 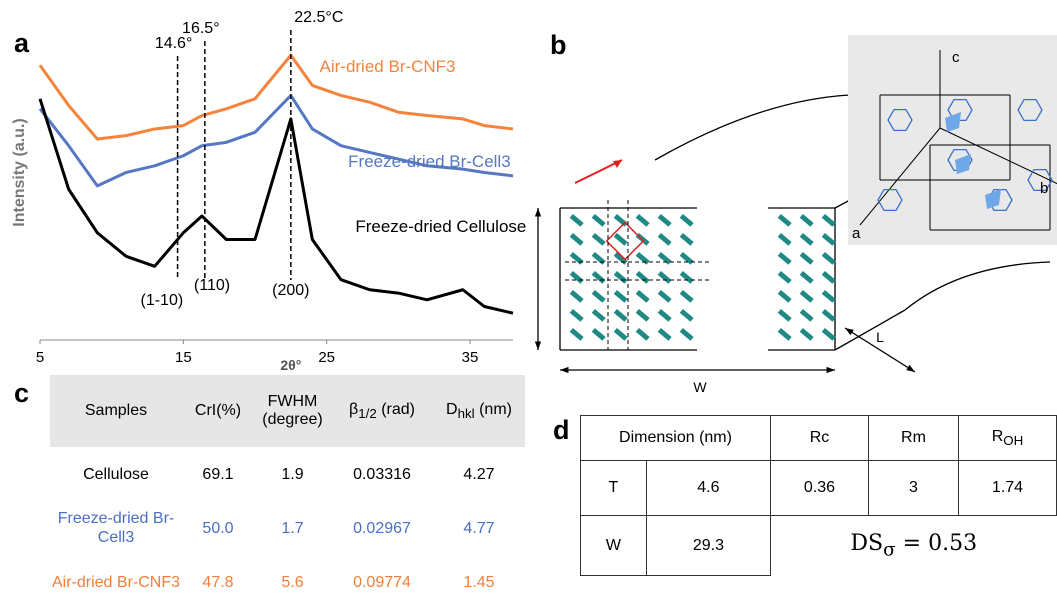 I want to click on data-cell: 50.0, so click(x=218, y=528).